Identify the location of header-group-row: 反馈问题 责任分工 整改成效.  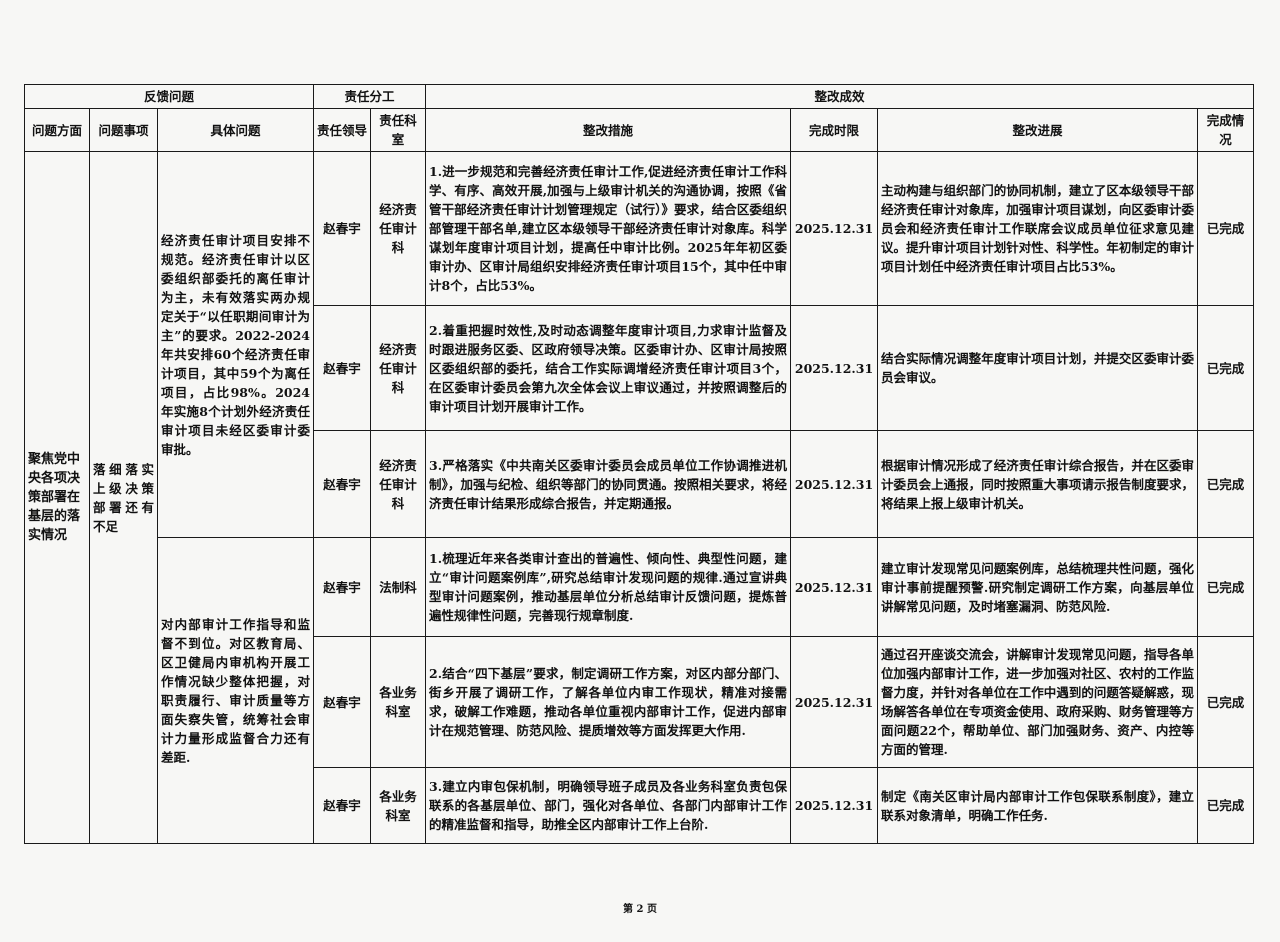
(639, 96).